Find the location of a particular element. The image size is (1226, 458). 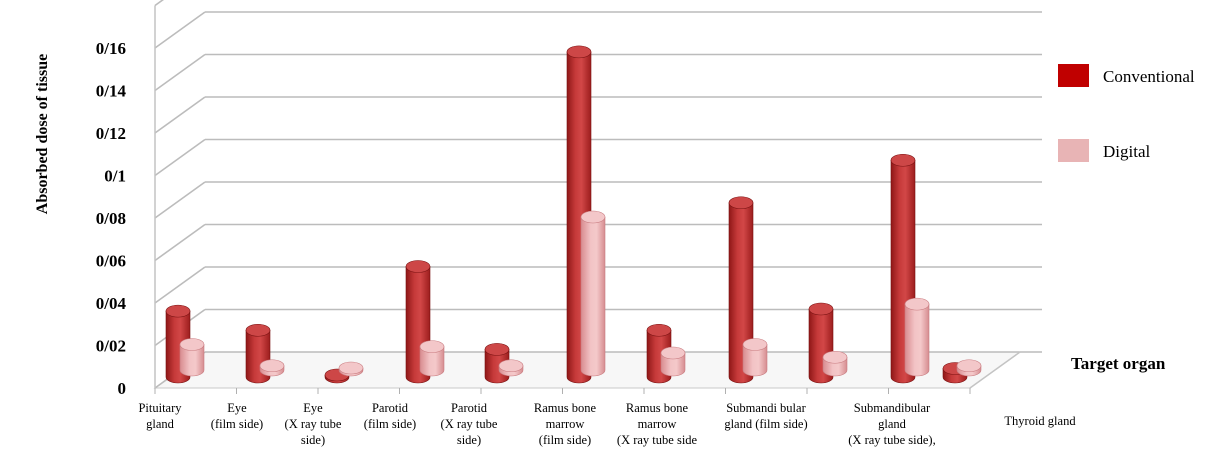

x-tick-label: Eye (film side) is located at coordinates (237, 416).